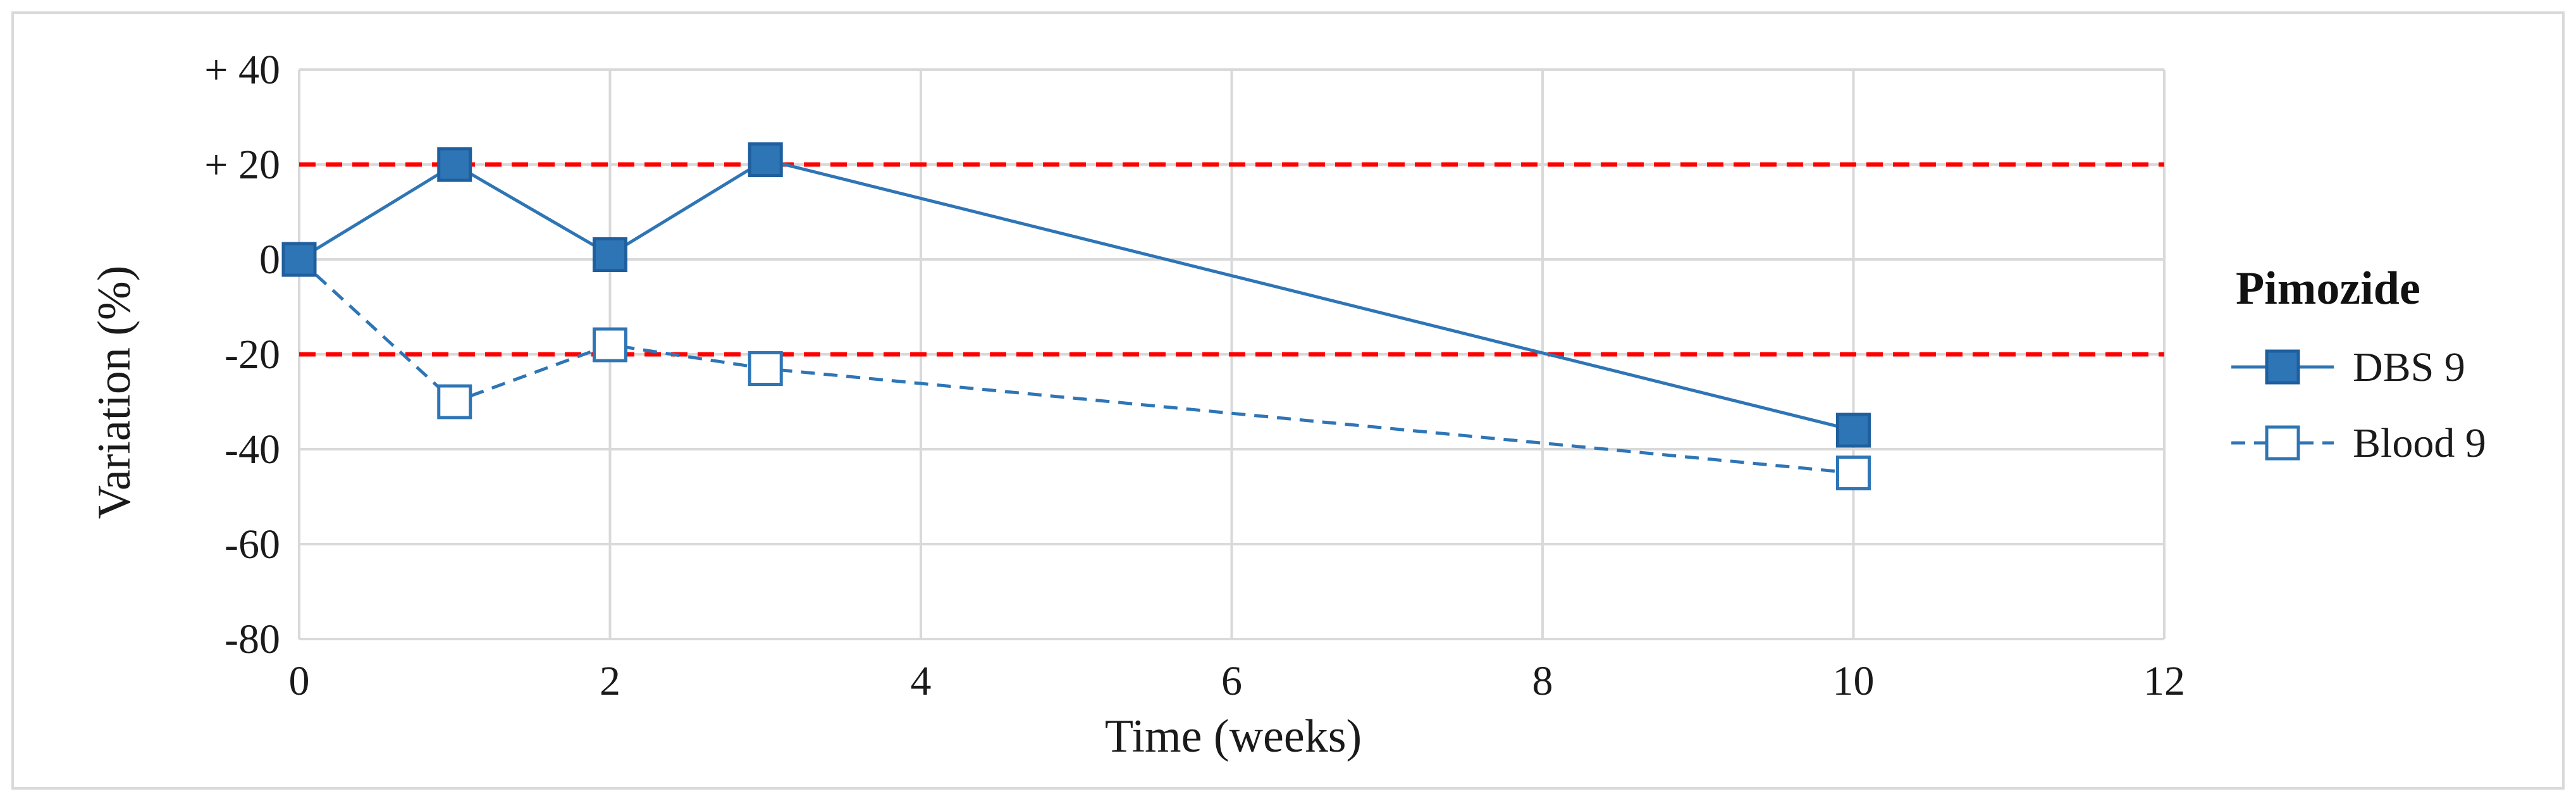  Describe the element at coordinates (1854, 681) in the screenshot. I see `x-tick-label: 10` at that location.